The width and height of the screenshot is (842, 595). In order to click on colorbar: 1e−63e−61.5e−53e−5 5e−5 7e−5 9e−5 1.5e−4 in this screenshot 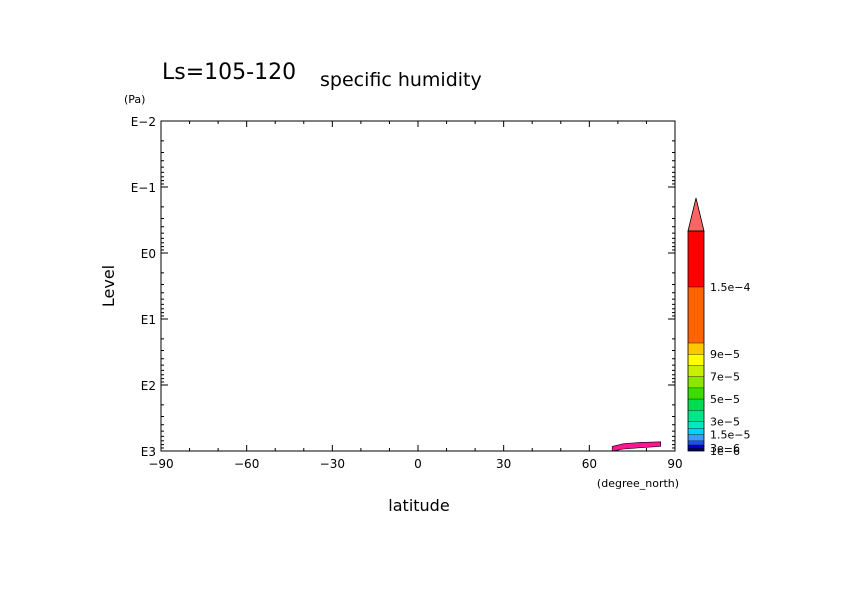, I will do `click(718, 327)`.